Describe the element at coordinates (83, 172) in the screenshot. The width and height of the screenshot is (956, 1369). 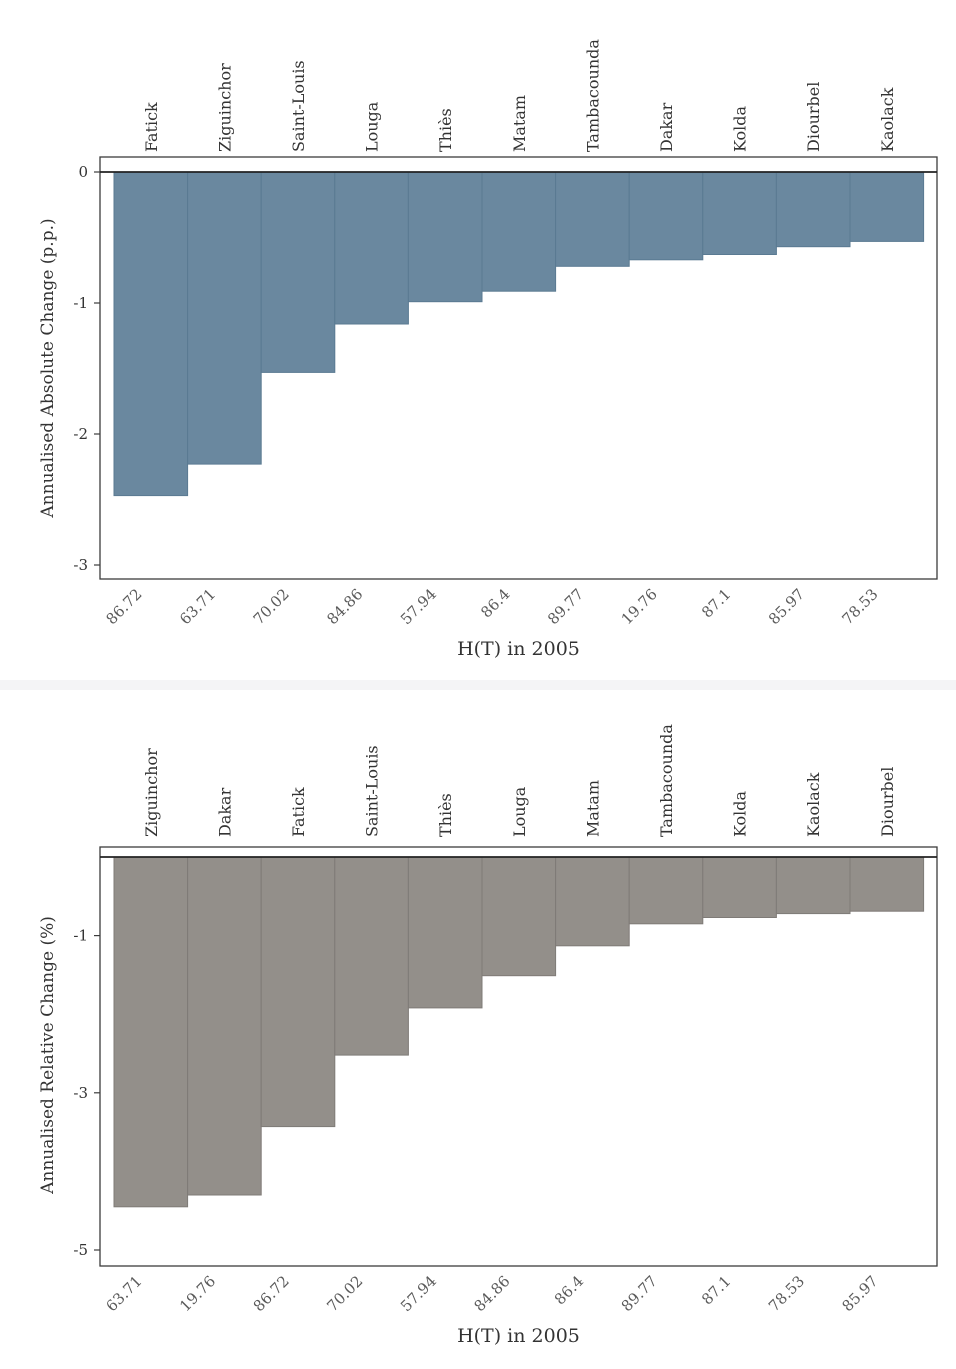
I see `y-tick-label: 0` at that location.